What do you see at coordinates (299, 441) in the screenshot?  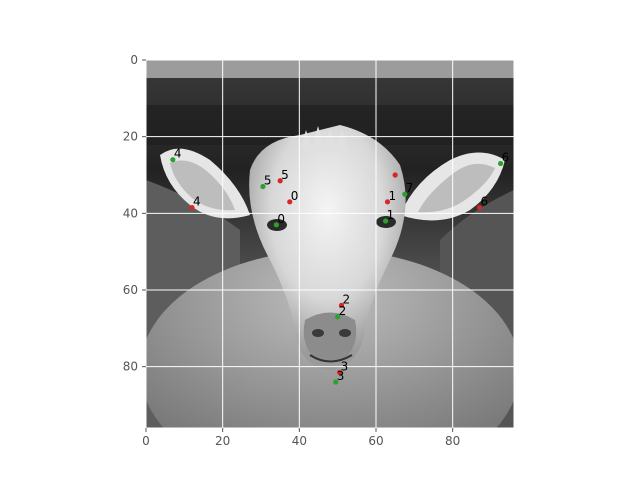 I see `x-tick-label: 40` at bounding box center [299, 441].